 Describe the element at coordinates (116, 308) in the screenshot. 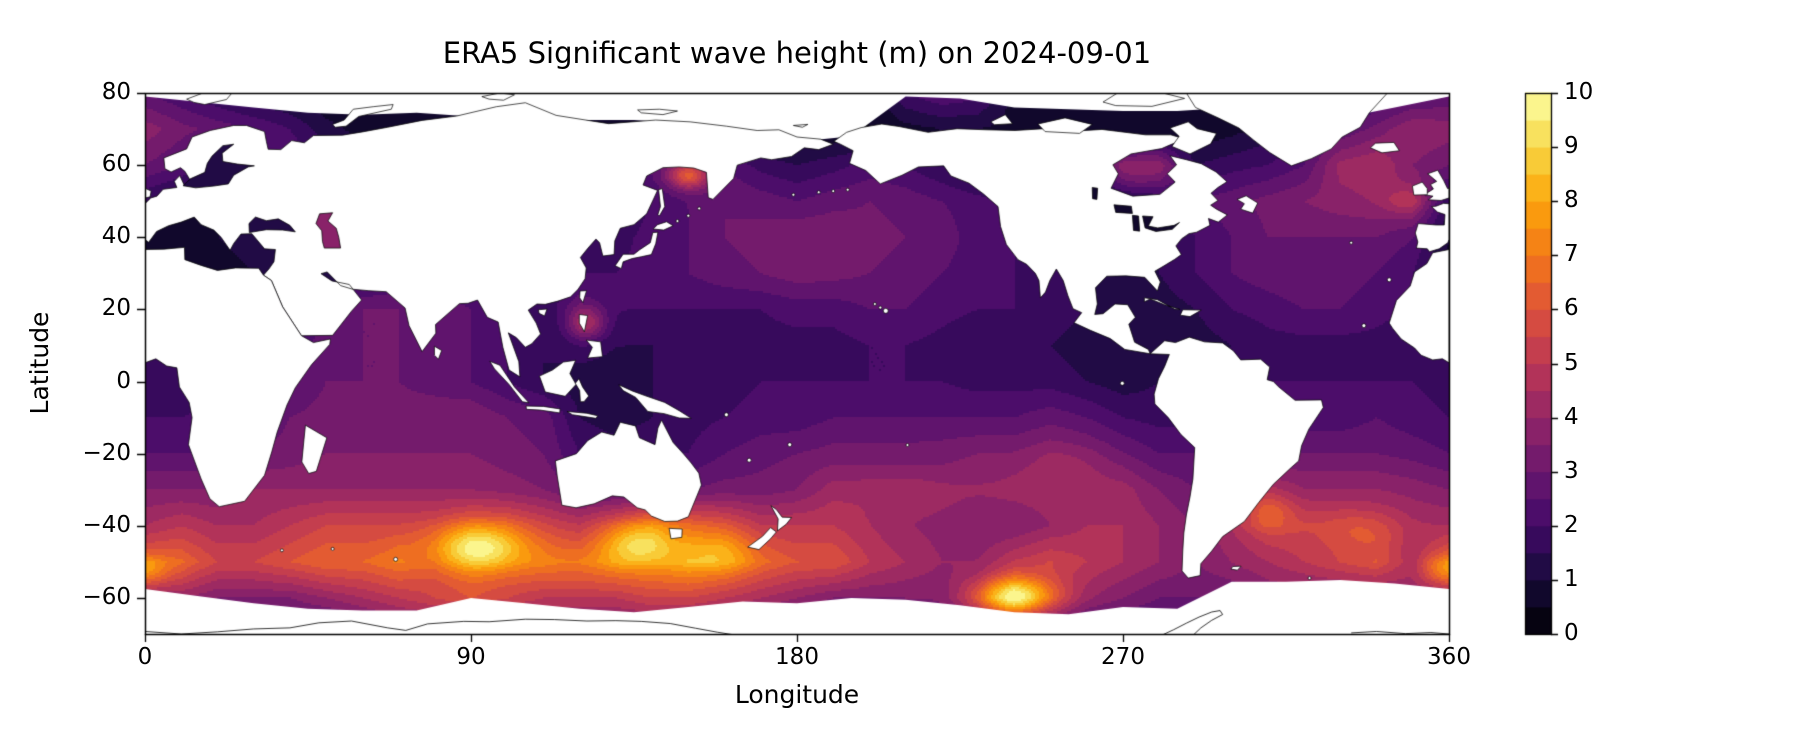

I see `y-tick-label-20: 20` at that location.